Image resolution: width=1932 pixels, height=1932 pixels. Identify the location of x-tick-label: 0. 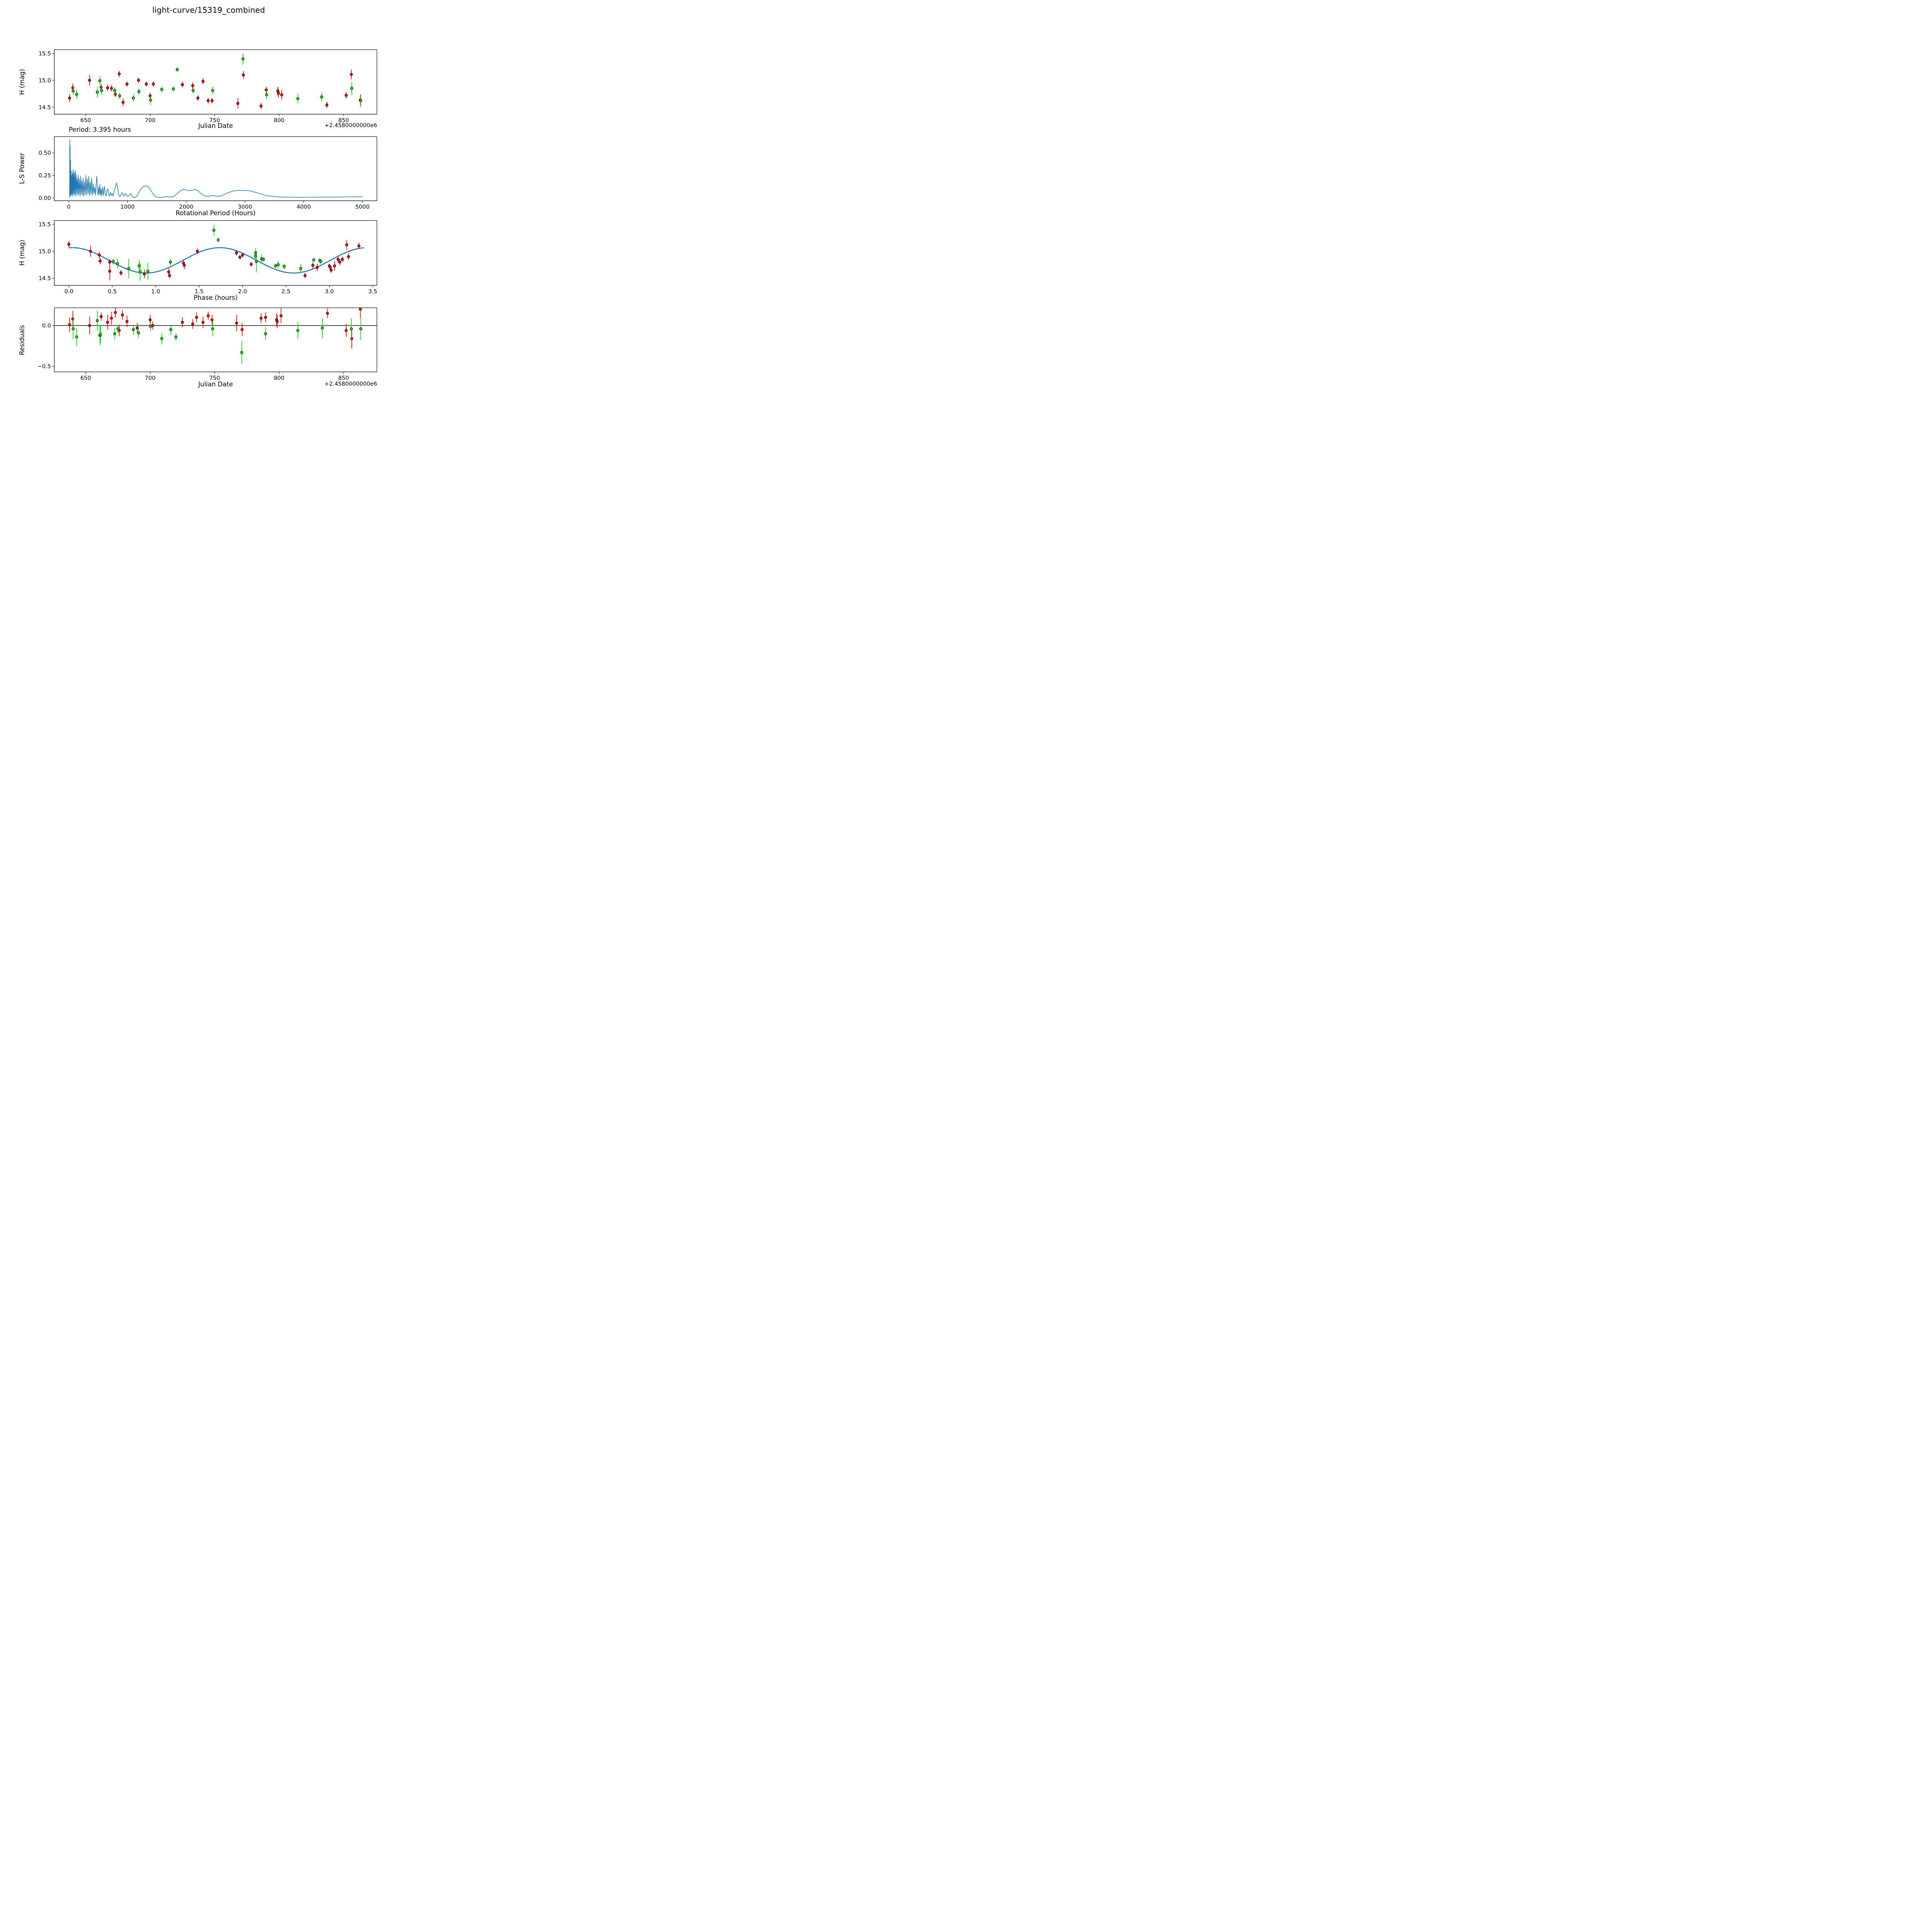
(68, 207).